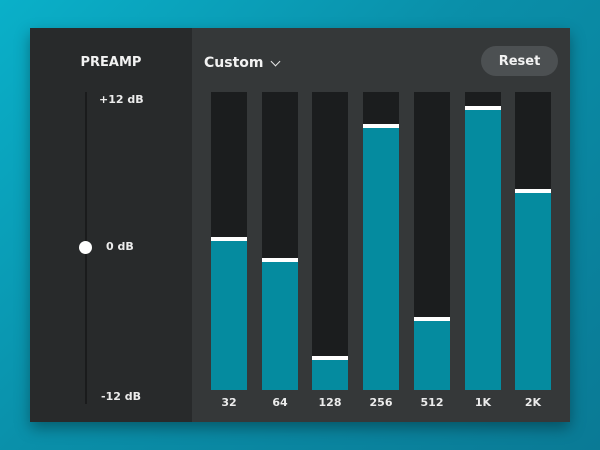  Describe the element at coordinates (111, 62) in the screenshot. I see `preamp-title: PREAMP` at that location.